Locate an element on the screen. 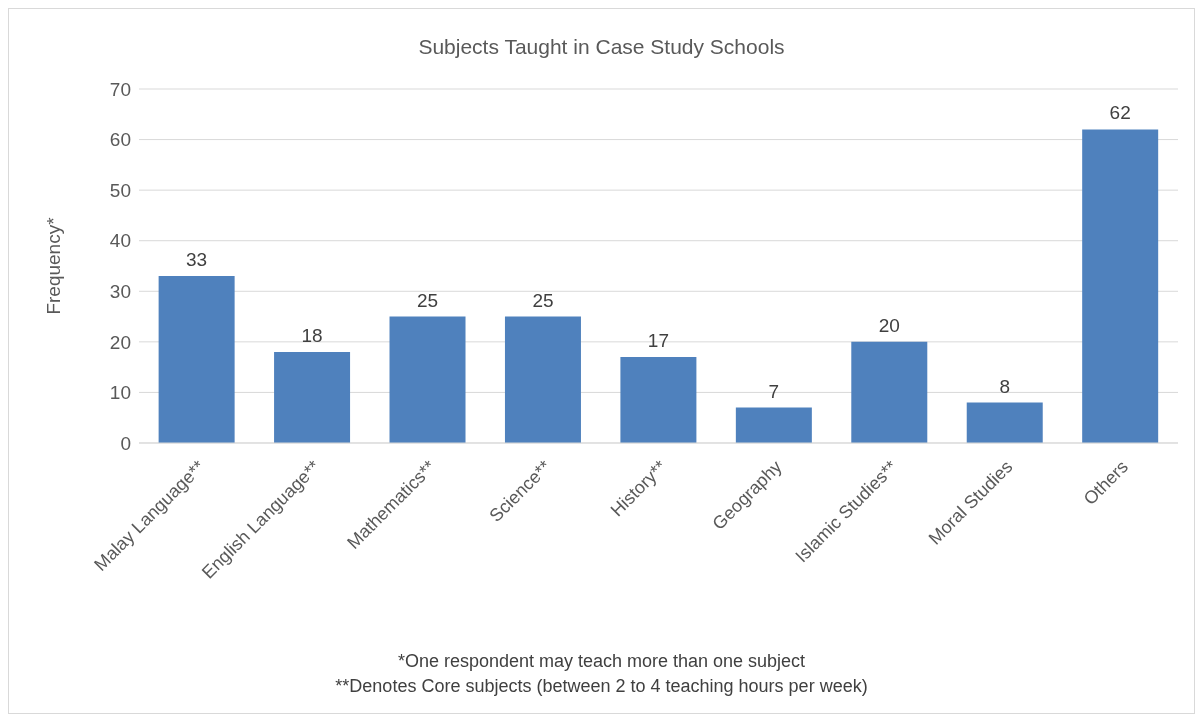 Image resolution: width=1203 pixels, height=722 pixels. data-label: 8 is located at coordinates (1005, 386).